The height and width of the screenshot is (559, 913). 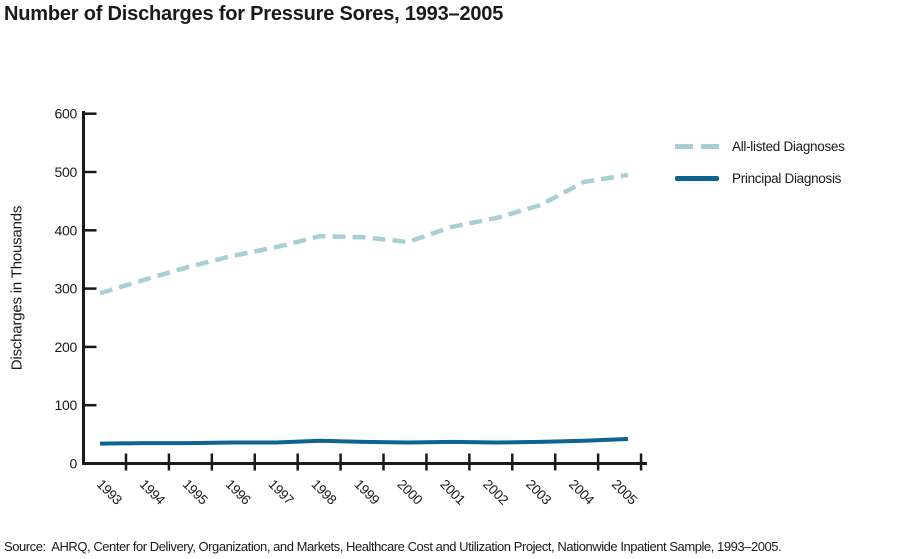 What do you see at coordinates (323, 492) in the screenshot?
I see `x-tick-label: 1998` at bounding box center [323, 492].